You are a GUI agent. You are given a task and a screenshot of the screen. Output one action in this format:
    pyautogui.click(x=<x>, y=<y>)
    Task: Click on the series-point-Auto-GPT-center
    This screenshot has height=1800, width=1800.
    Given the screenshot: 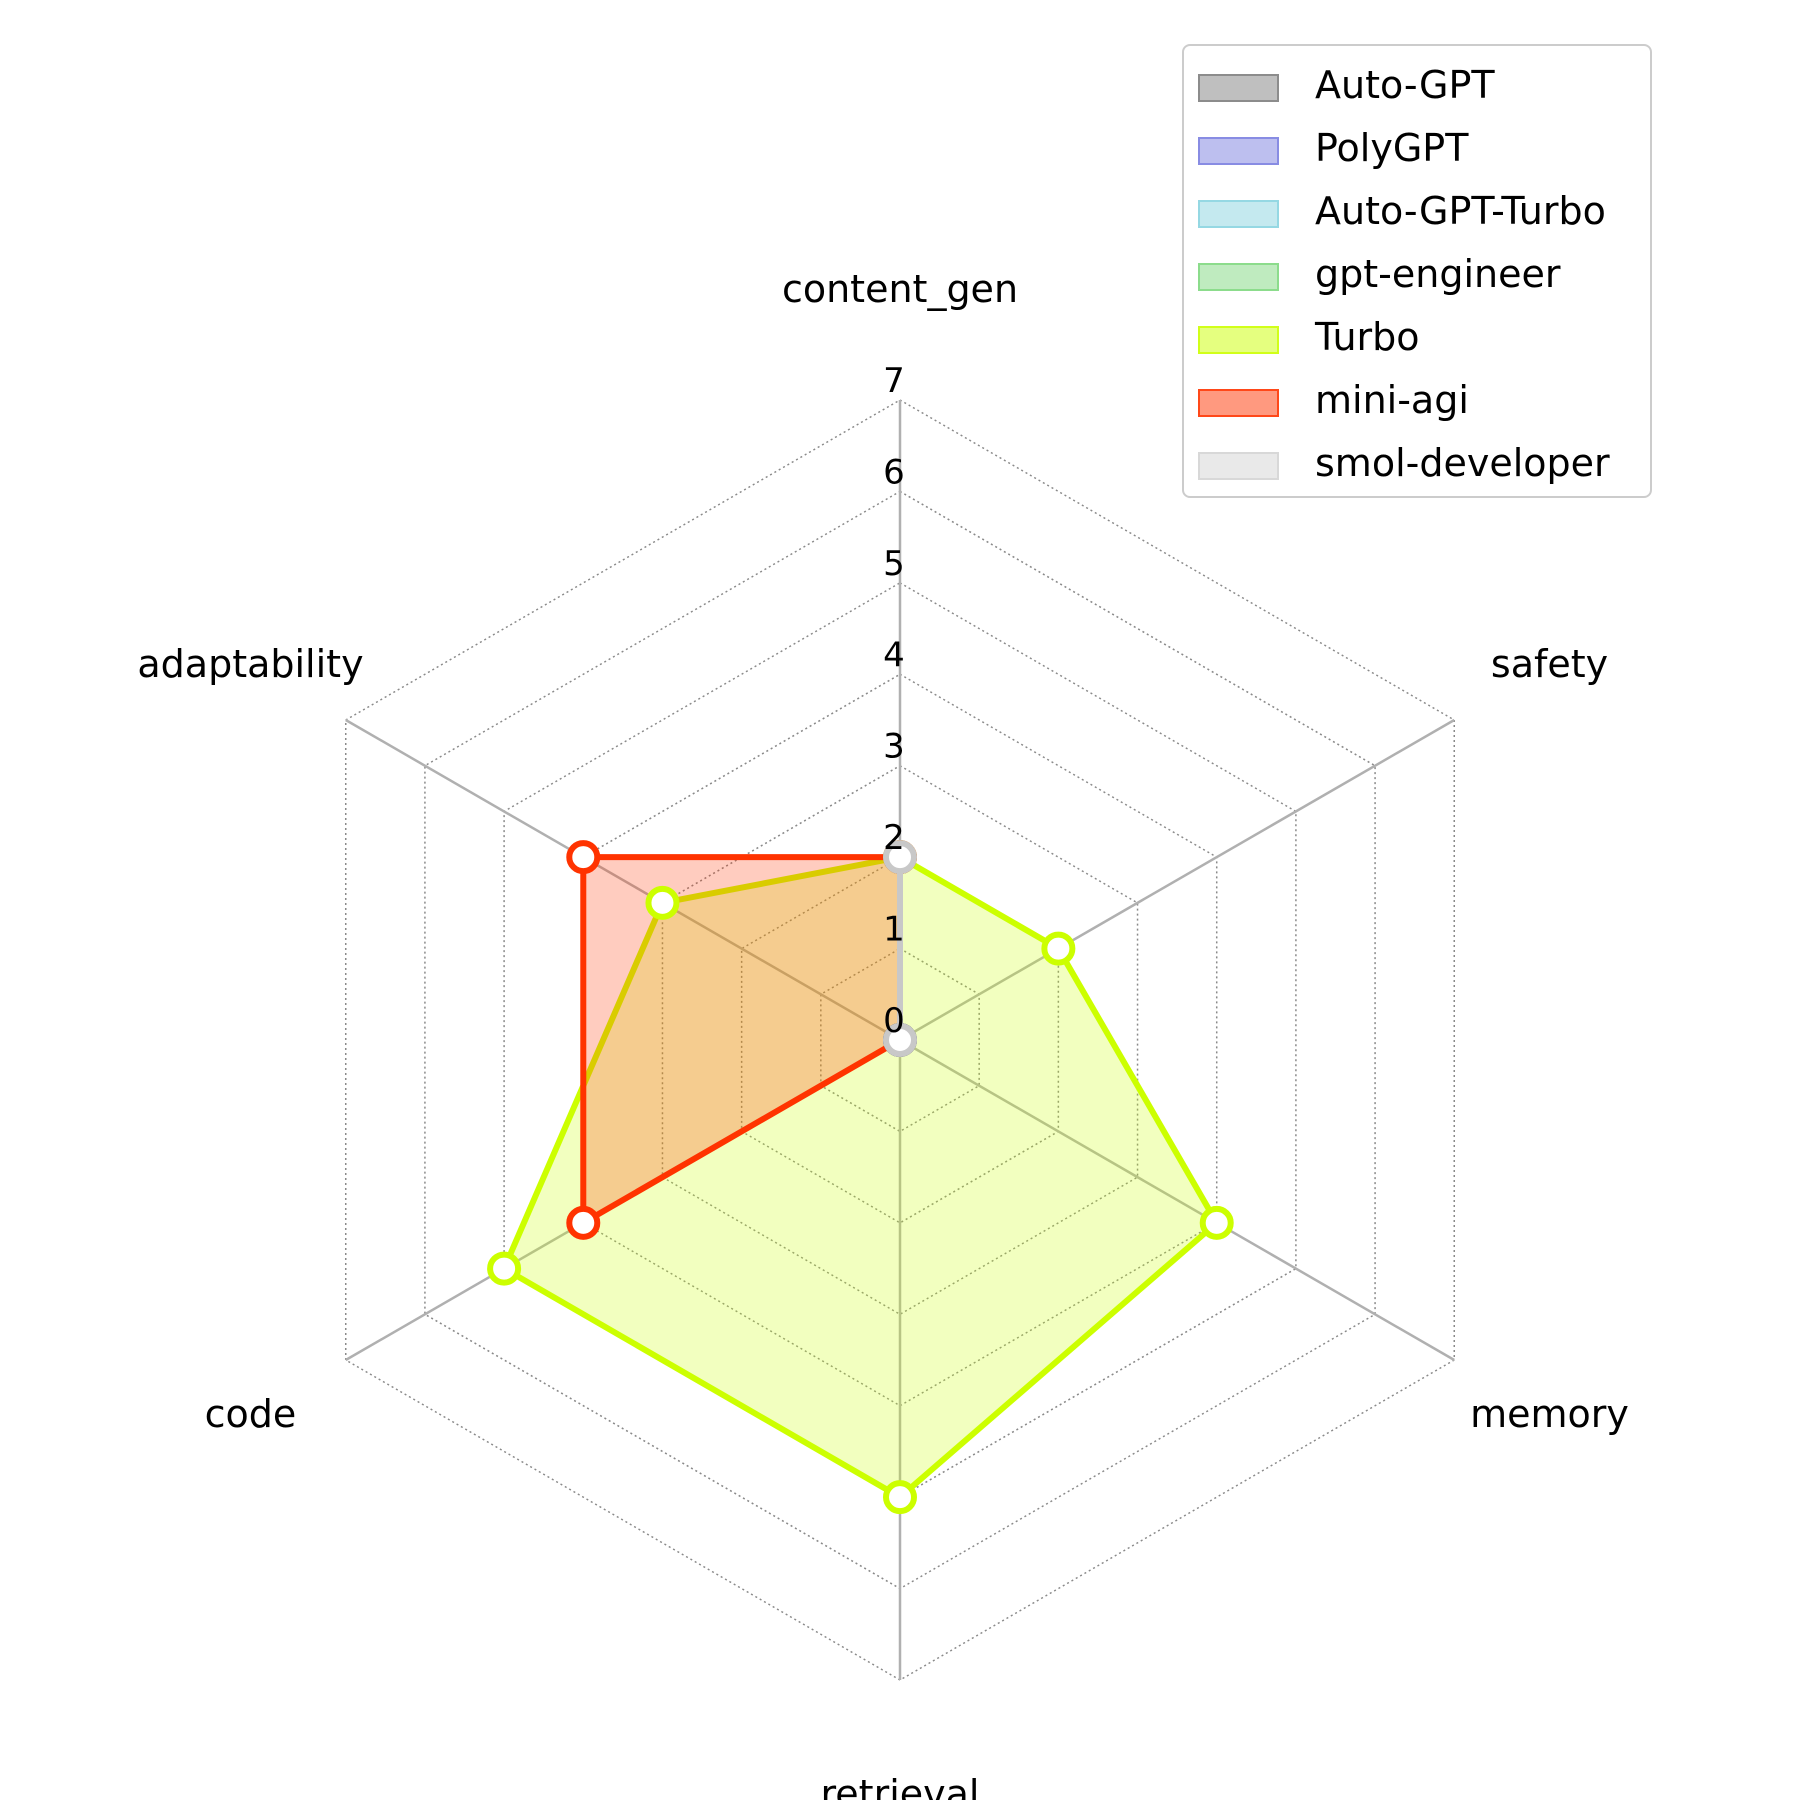 What is the action you would take?
    pyautogui.click(x=900, y=1040)
    